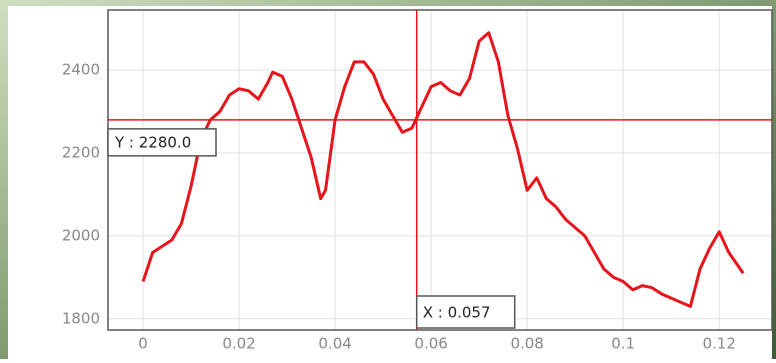 This screenshot has height=363, width=776. Describe the element at coordinates (81, 153) in the screenshot. I see `y-tick-label: 2200` at that location.